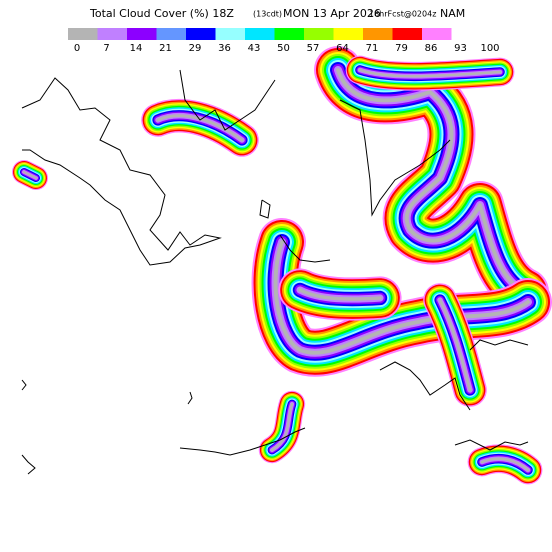 This screenshot has width=552, height=552. I want to click on model: NAM, so click(452, 13).